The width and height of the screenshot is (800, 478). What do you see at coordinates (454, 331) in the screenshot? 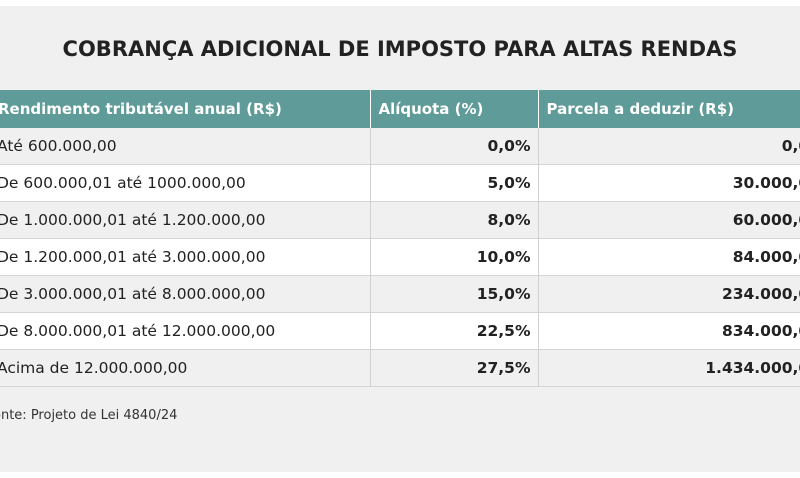
I see `rate-cell: 22,5%` at bounding box center [454, 331].